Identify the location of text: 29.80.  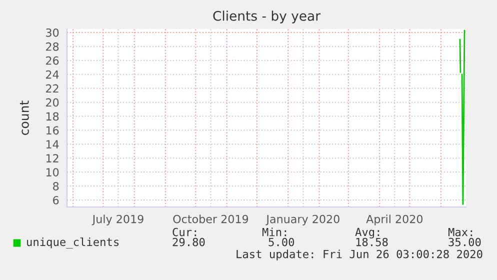
(188, 242).